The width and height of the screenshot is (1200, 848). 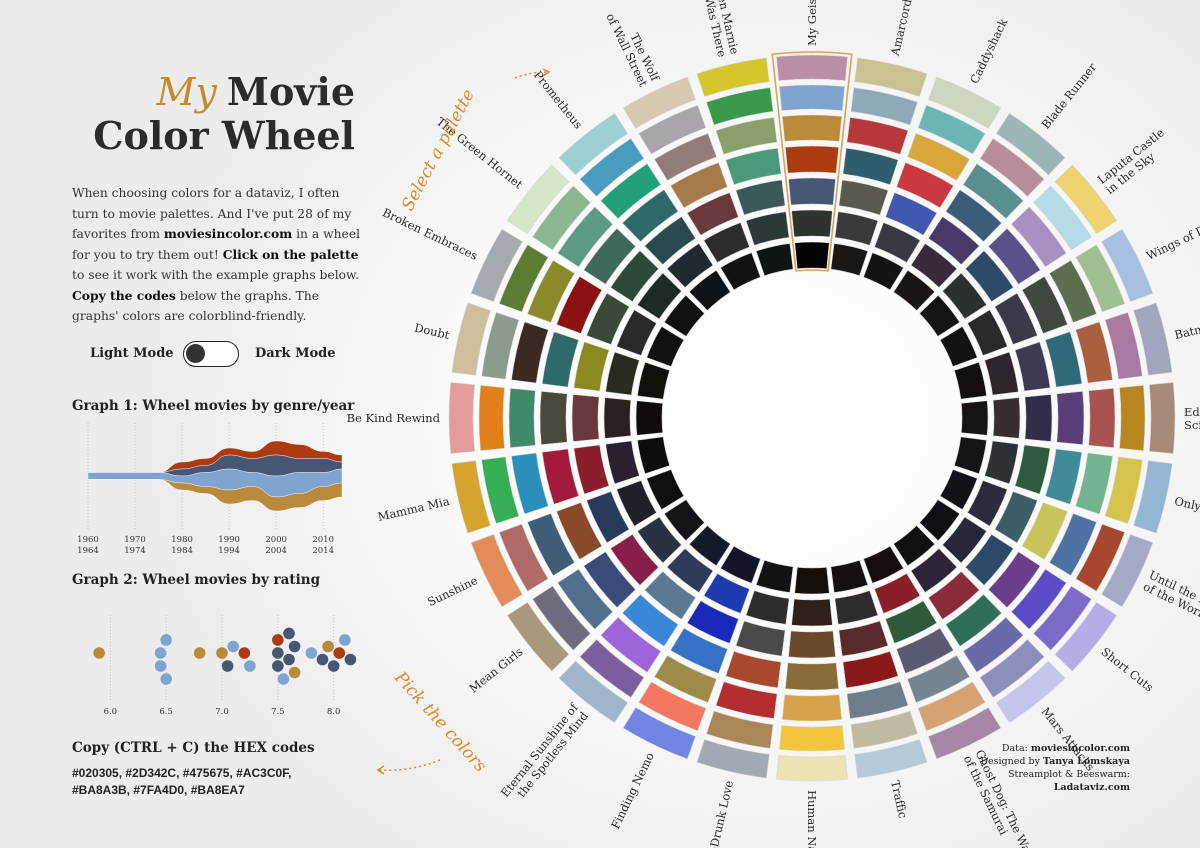 What do you see at coordinates (605, 250) in the screenshot?
I see `palette-the-green-hornet` at bounding box center [605, 250].